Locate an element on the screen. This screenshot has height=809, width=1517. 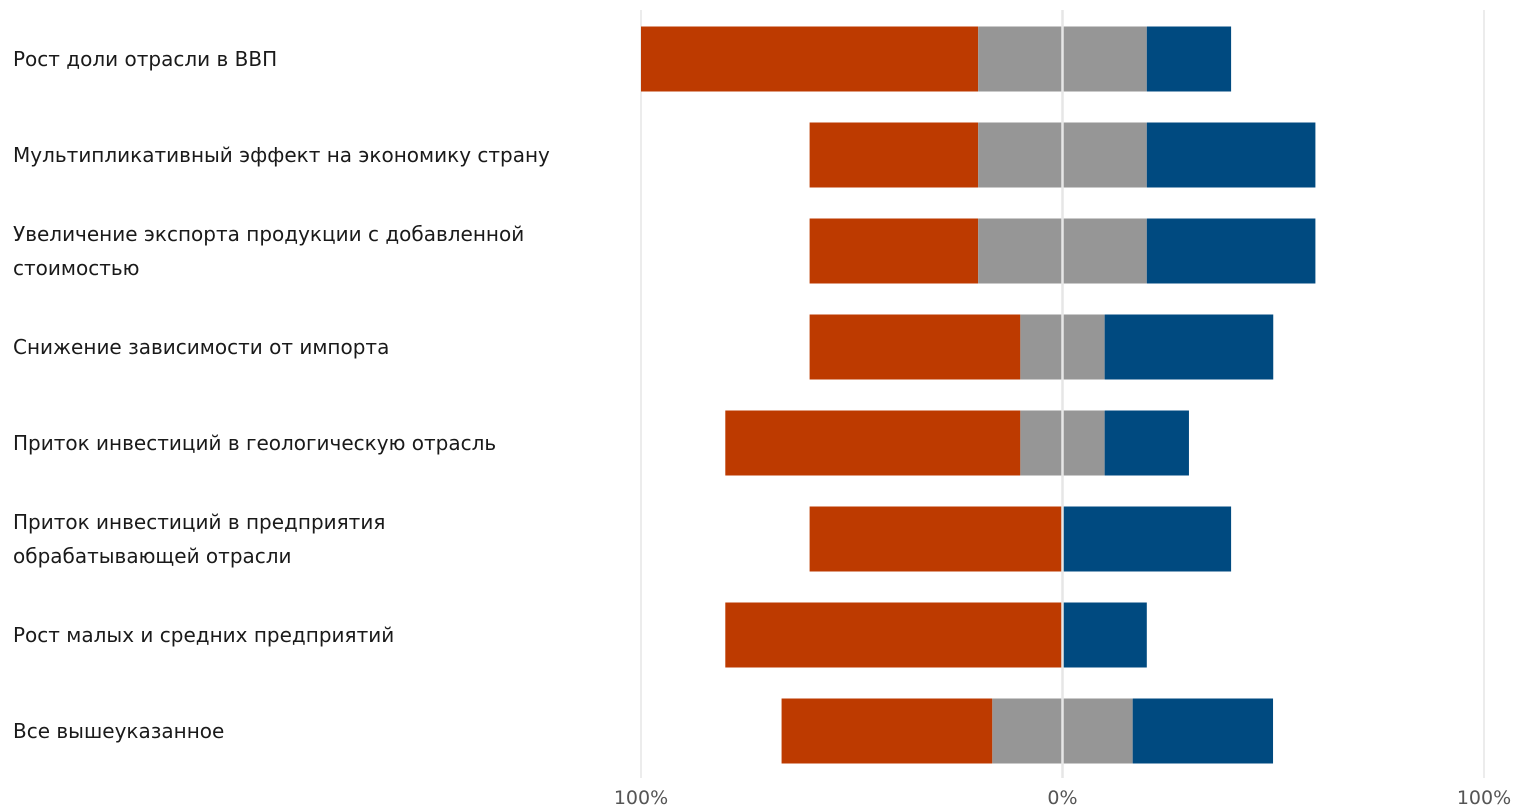
x-axis-ticks: 100% 0% 100% is located at coordinates (1062, 798).